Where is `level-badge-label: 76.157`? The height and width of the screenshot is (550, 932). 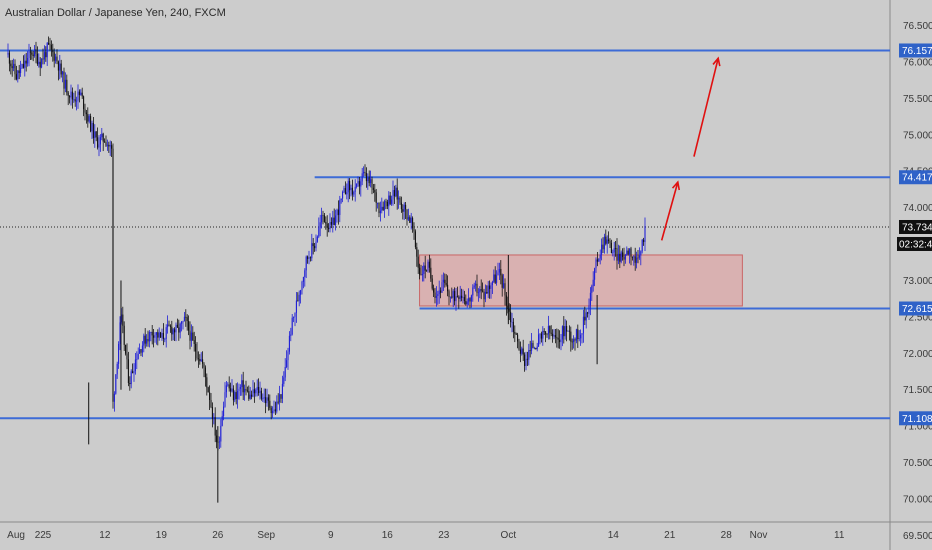 level-badge-label: 76.157 is located at coordinates (917, 51).